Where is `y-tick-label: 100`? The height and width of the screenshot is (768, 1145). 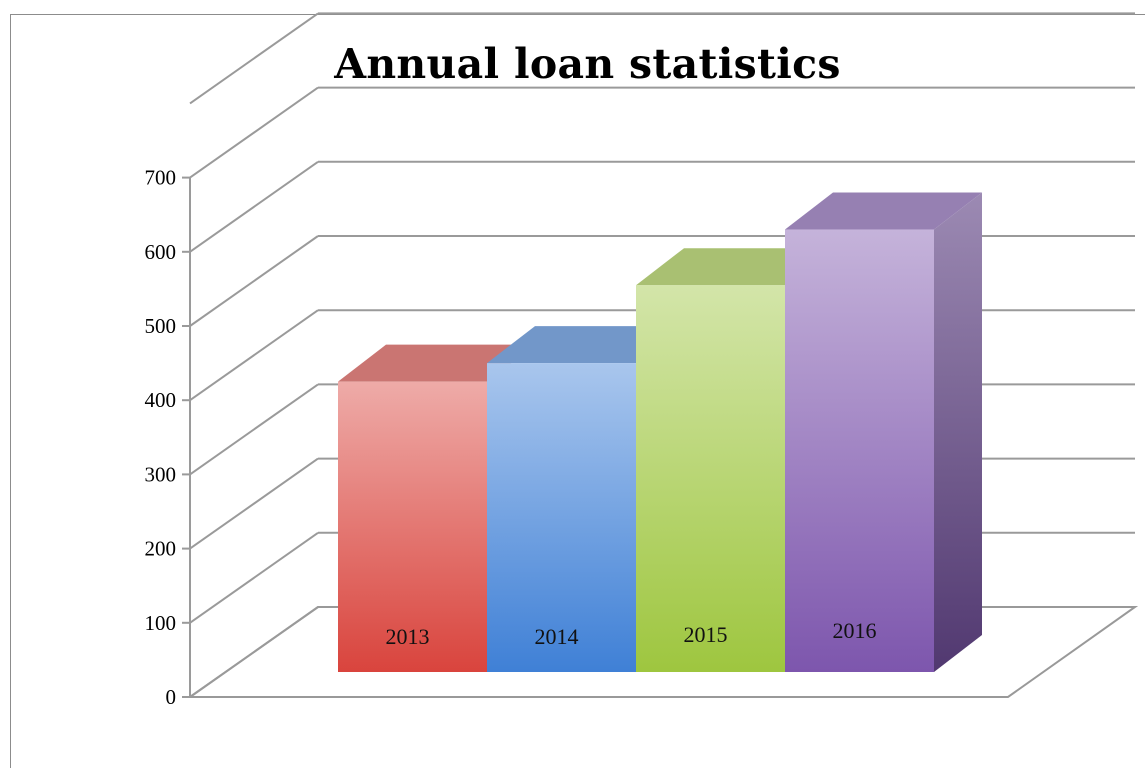 y-tick-label: 100 is located at coordinates (161, 623).